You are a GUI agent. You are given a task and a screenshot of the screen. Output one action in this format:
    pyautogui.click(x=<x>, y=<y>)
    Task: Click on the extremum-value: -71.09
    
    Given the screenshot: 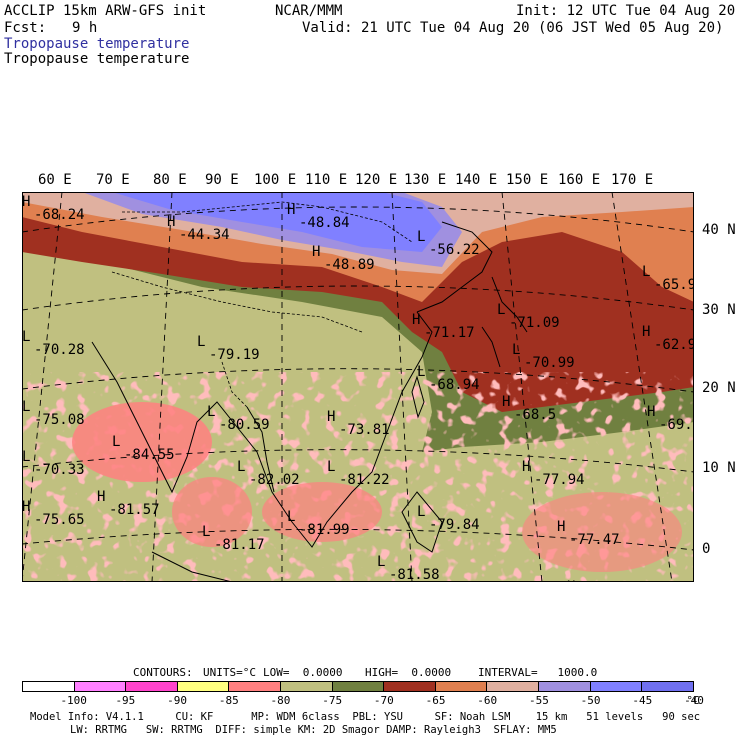 What is the action you would take?
    pyautogui.click(x=534, y=323)
    